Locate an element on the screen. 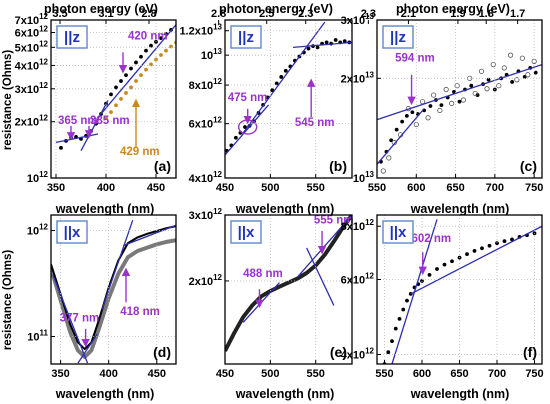  x-tick-label: 400 is located at coordinates (109, 374).